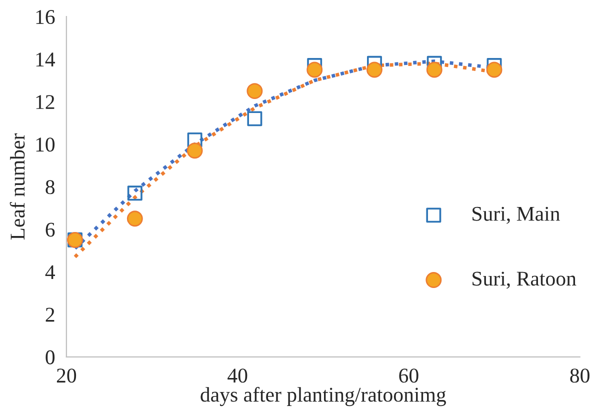 The width and height of the screenshot is (604, 415). Describe the element at coordinates (50, 357) in the screenshot. I see `y-tick-label: 0` at that location.